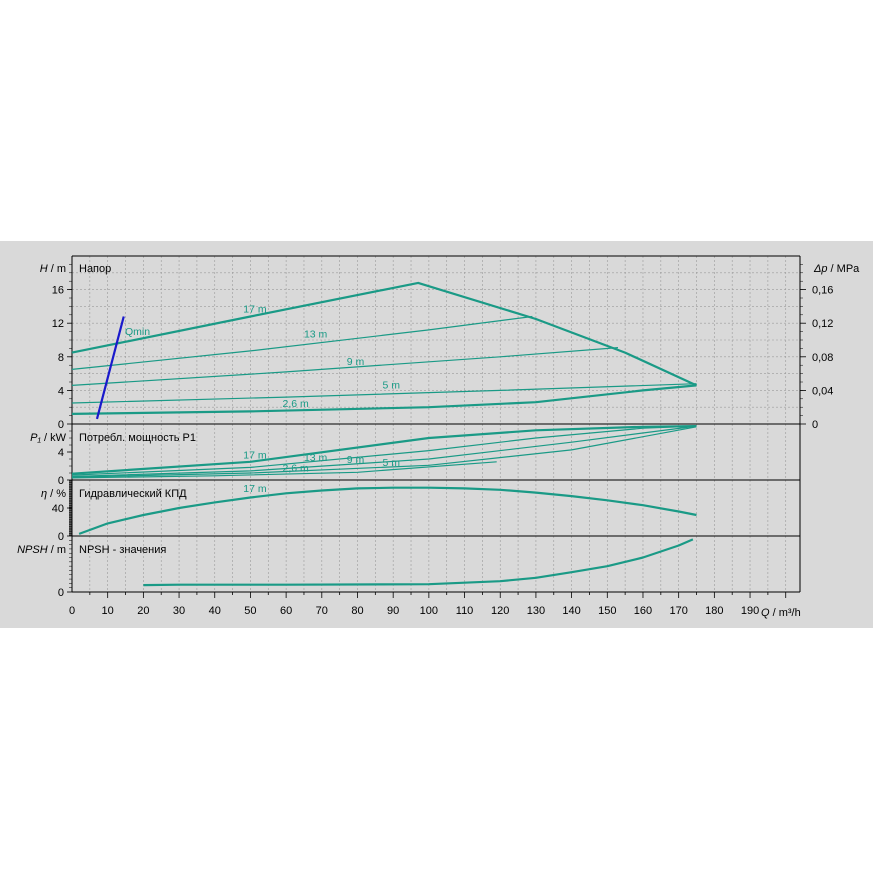 The width and height of the screenshot is (873, 873). What do you see at coordinates (822, 324) in the screenshot?
I see `right-y-tick-label: 0,12` at bounding box center [822, 324].